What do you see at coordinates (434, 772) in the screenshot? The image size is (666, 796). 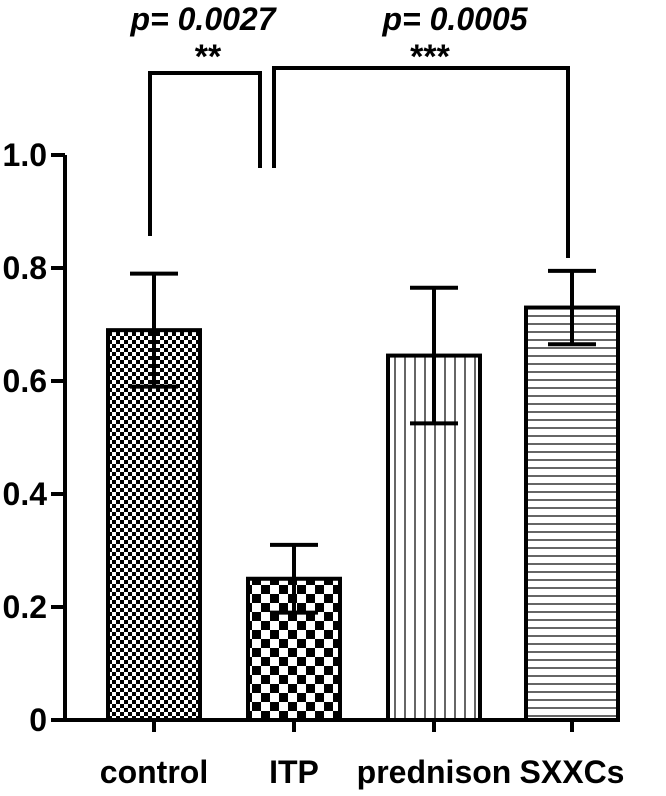 I see `x-tick-label: prednison` at bounding box center [434, 772].